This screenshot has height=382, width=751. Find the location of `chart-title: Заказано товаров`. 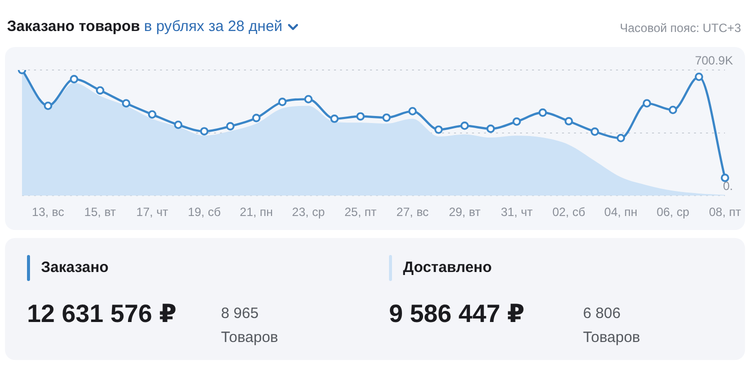

chart-title: Заказано товаров is located at coordinates (73, 26).